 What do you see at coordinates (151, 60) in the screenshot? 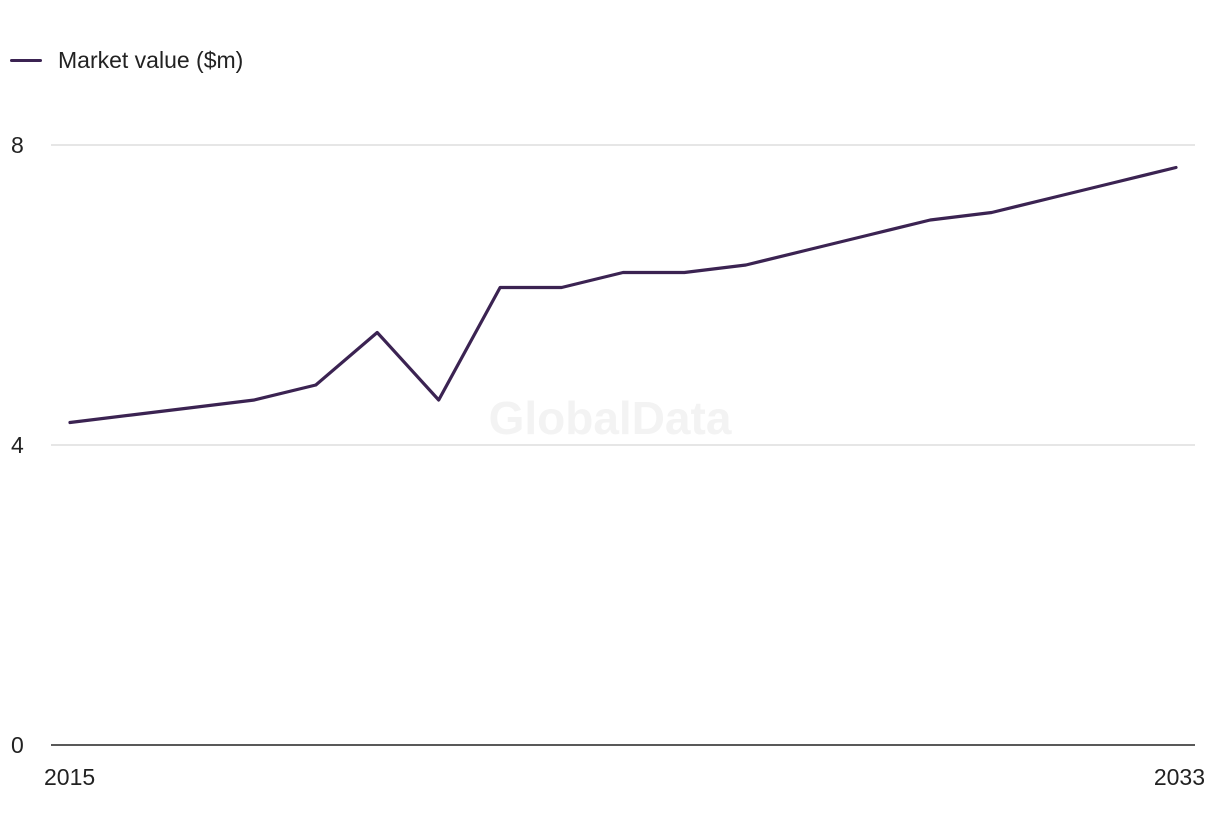
I see `legend-label: Market value ($m)` at bounding box center [151, 60].